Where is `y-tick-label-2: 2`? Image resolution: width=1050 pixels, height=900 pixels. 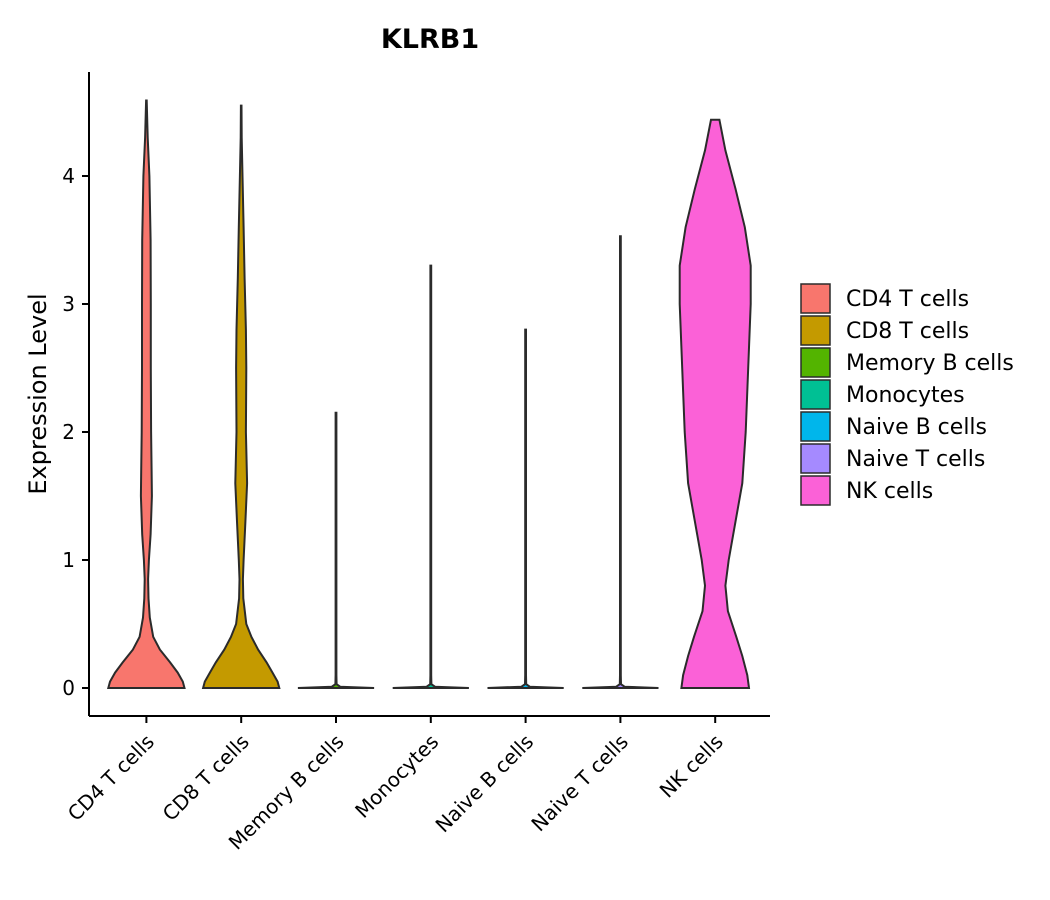 y-tick-label-2: 2 is located at coordinates (68, 432).